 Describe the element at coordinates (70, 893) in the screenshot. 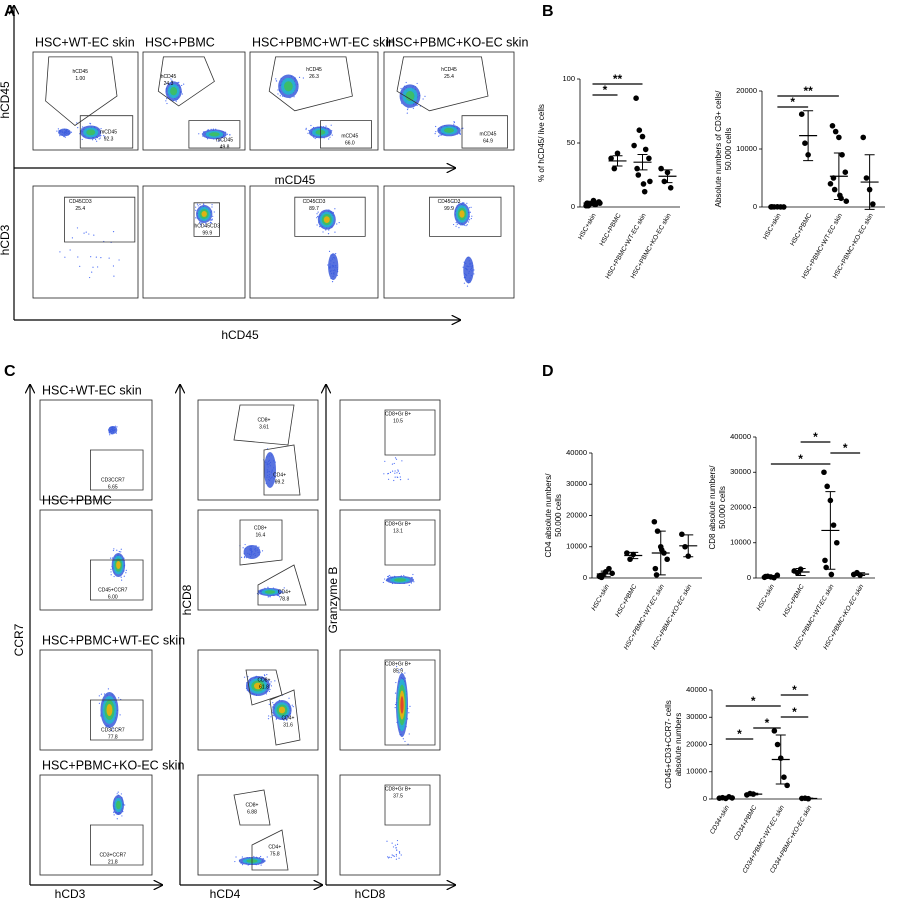

I see `axis-title: hCD3` at that location.